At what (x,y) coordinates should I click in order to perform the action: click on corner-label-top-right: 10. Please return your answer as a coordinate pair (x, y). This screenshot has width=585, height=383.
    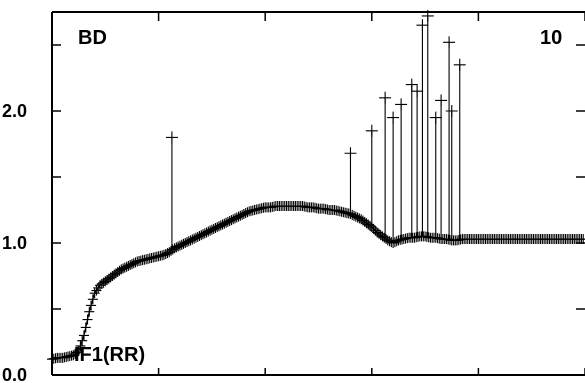
    Looking at the image, I should click on (551, 38).